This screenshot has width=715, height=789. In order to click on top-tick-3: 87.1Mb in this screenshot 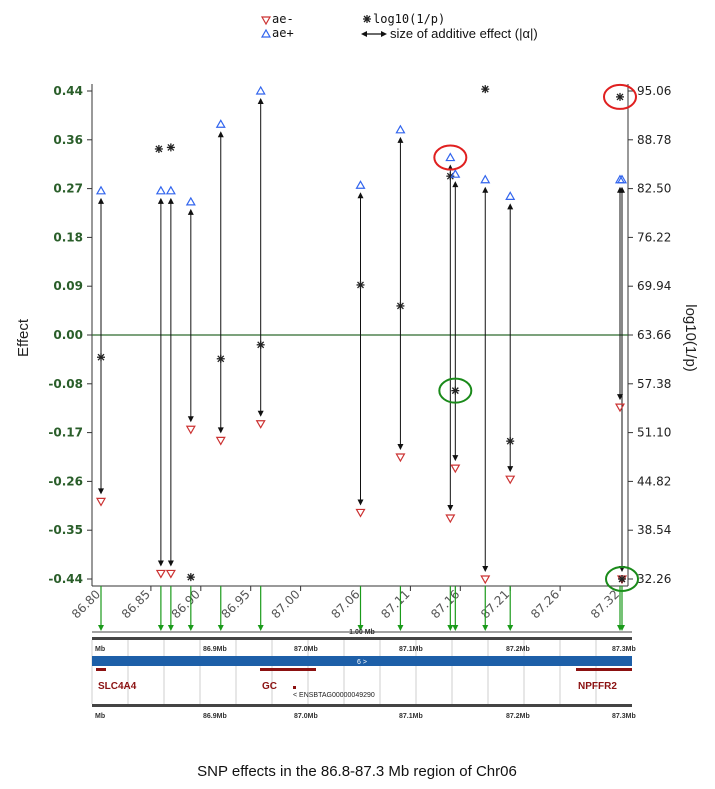, I will do `click(411, 649)`.